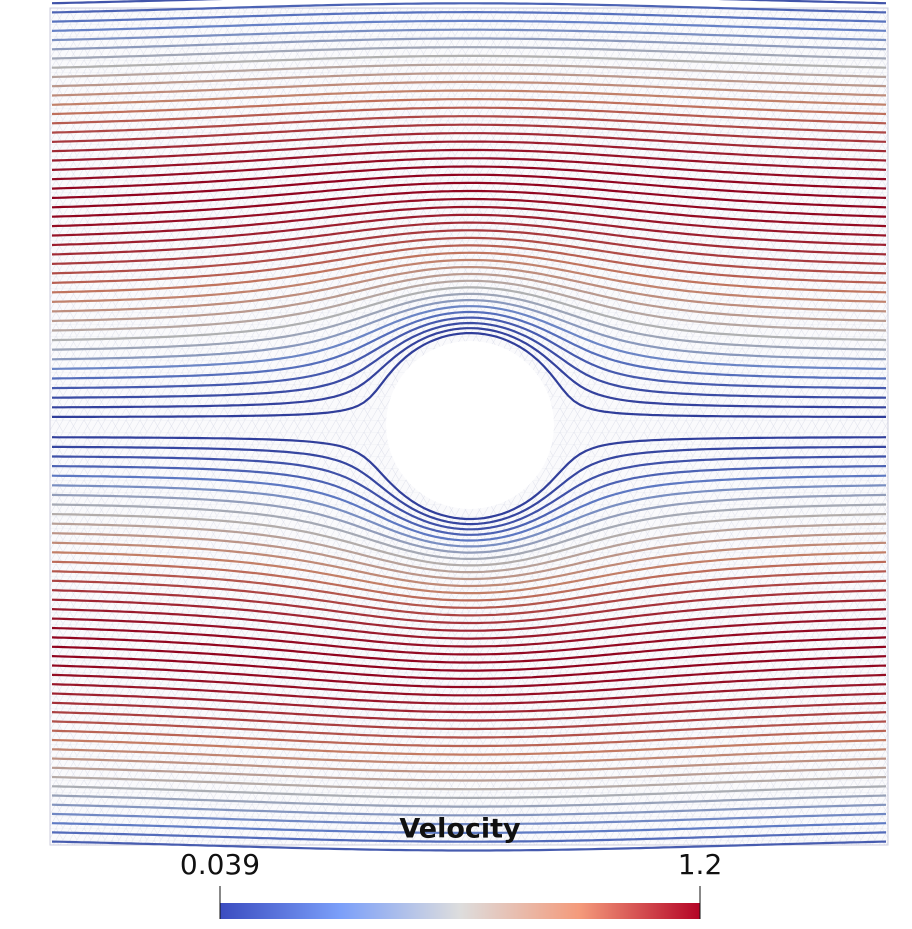  What do you see at coordinates (700, 864) in the screenshot?
I see `colorbar-label: 1.2` at bounding box center [700, 864].